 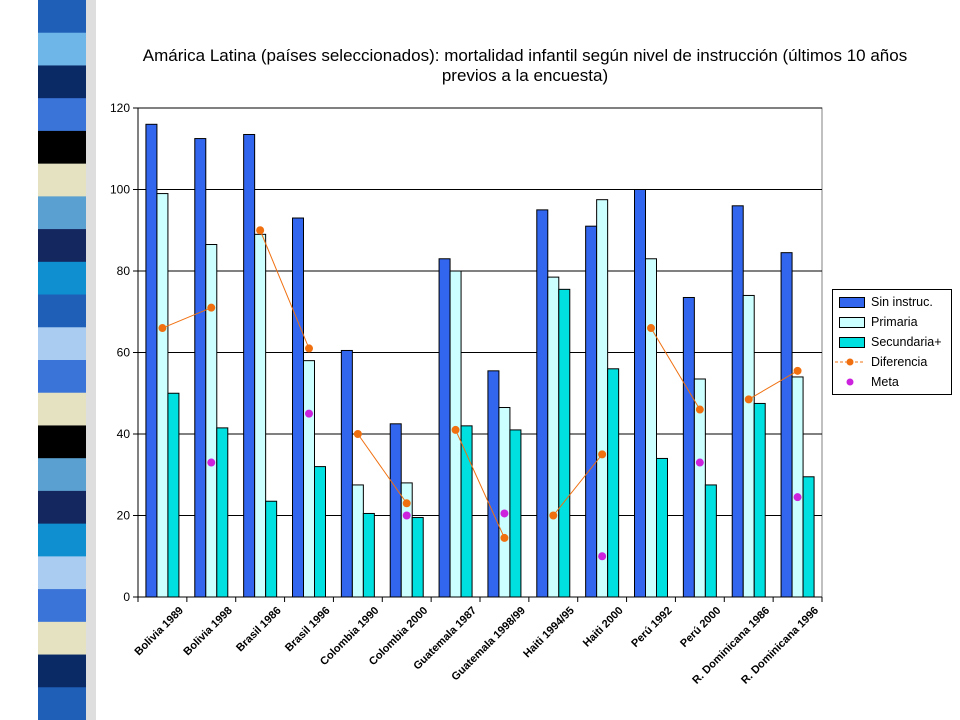 I want to click on legend-item-diferencia: Diferencia, so click(x=892, y=362).